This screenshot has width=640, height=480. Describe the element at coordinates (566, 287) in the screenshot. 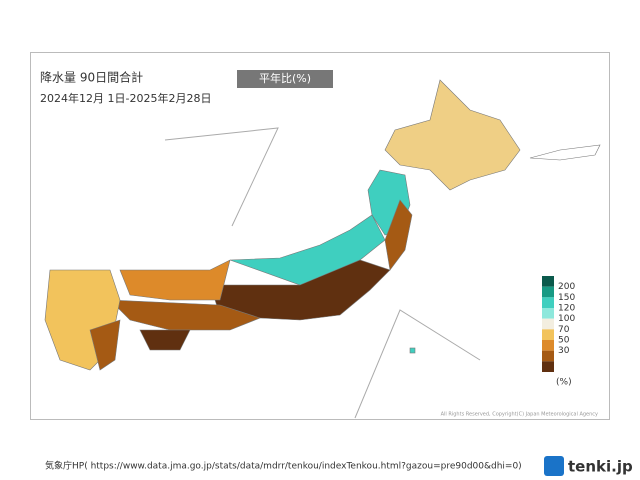

I see `legend-label: 200` at that location.